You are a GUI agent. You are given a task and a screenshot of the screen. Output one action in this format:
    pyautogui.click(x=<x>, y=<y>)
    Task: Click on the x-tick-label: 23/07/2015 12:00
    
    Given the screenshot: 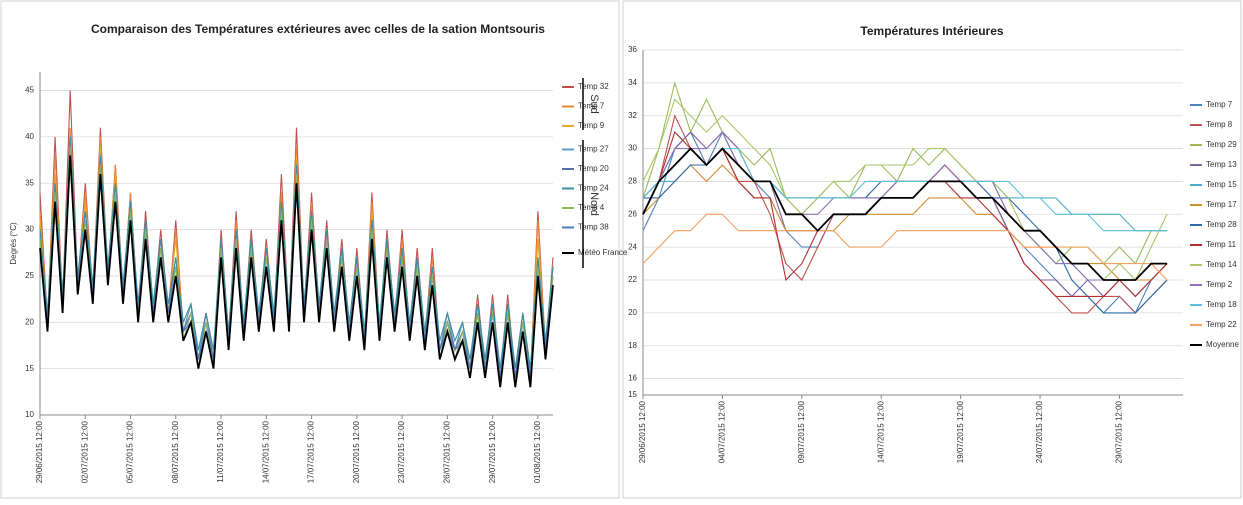 What is the action you would take?
    pyautogui.click(x=401, y=451)
    